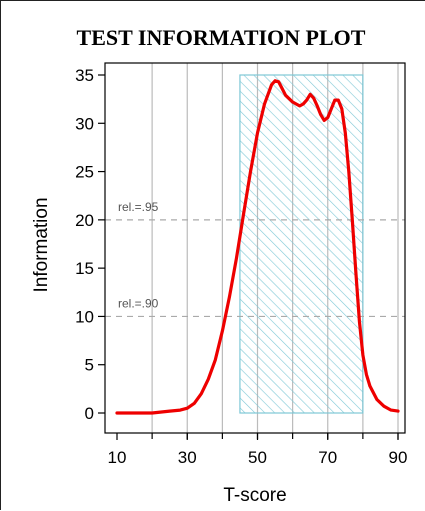 The width and height of the screenshot is (425, 511). I want to click on reference-line-label-2: rel.=.90, so click(138, 303).